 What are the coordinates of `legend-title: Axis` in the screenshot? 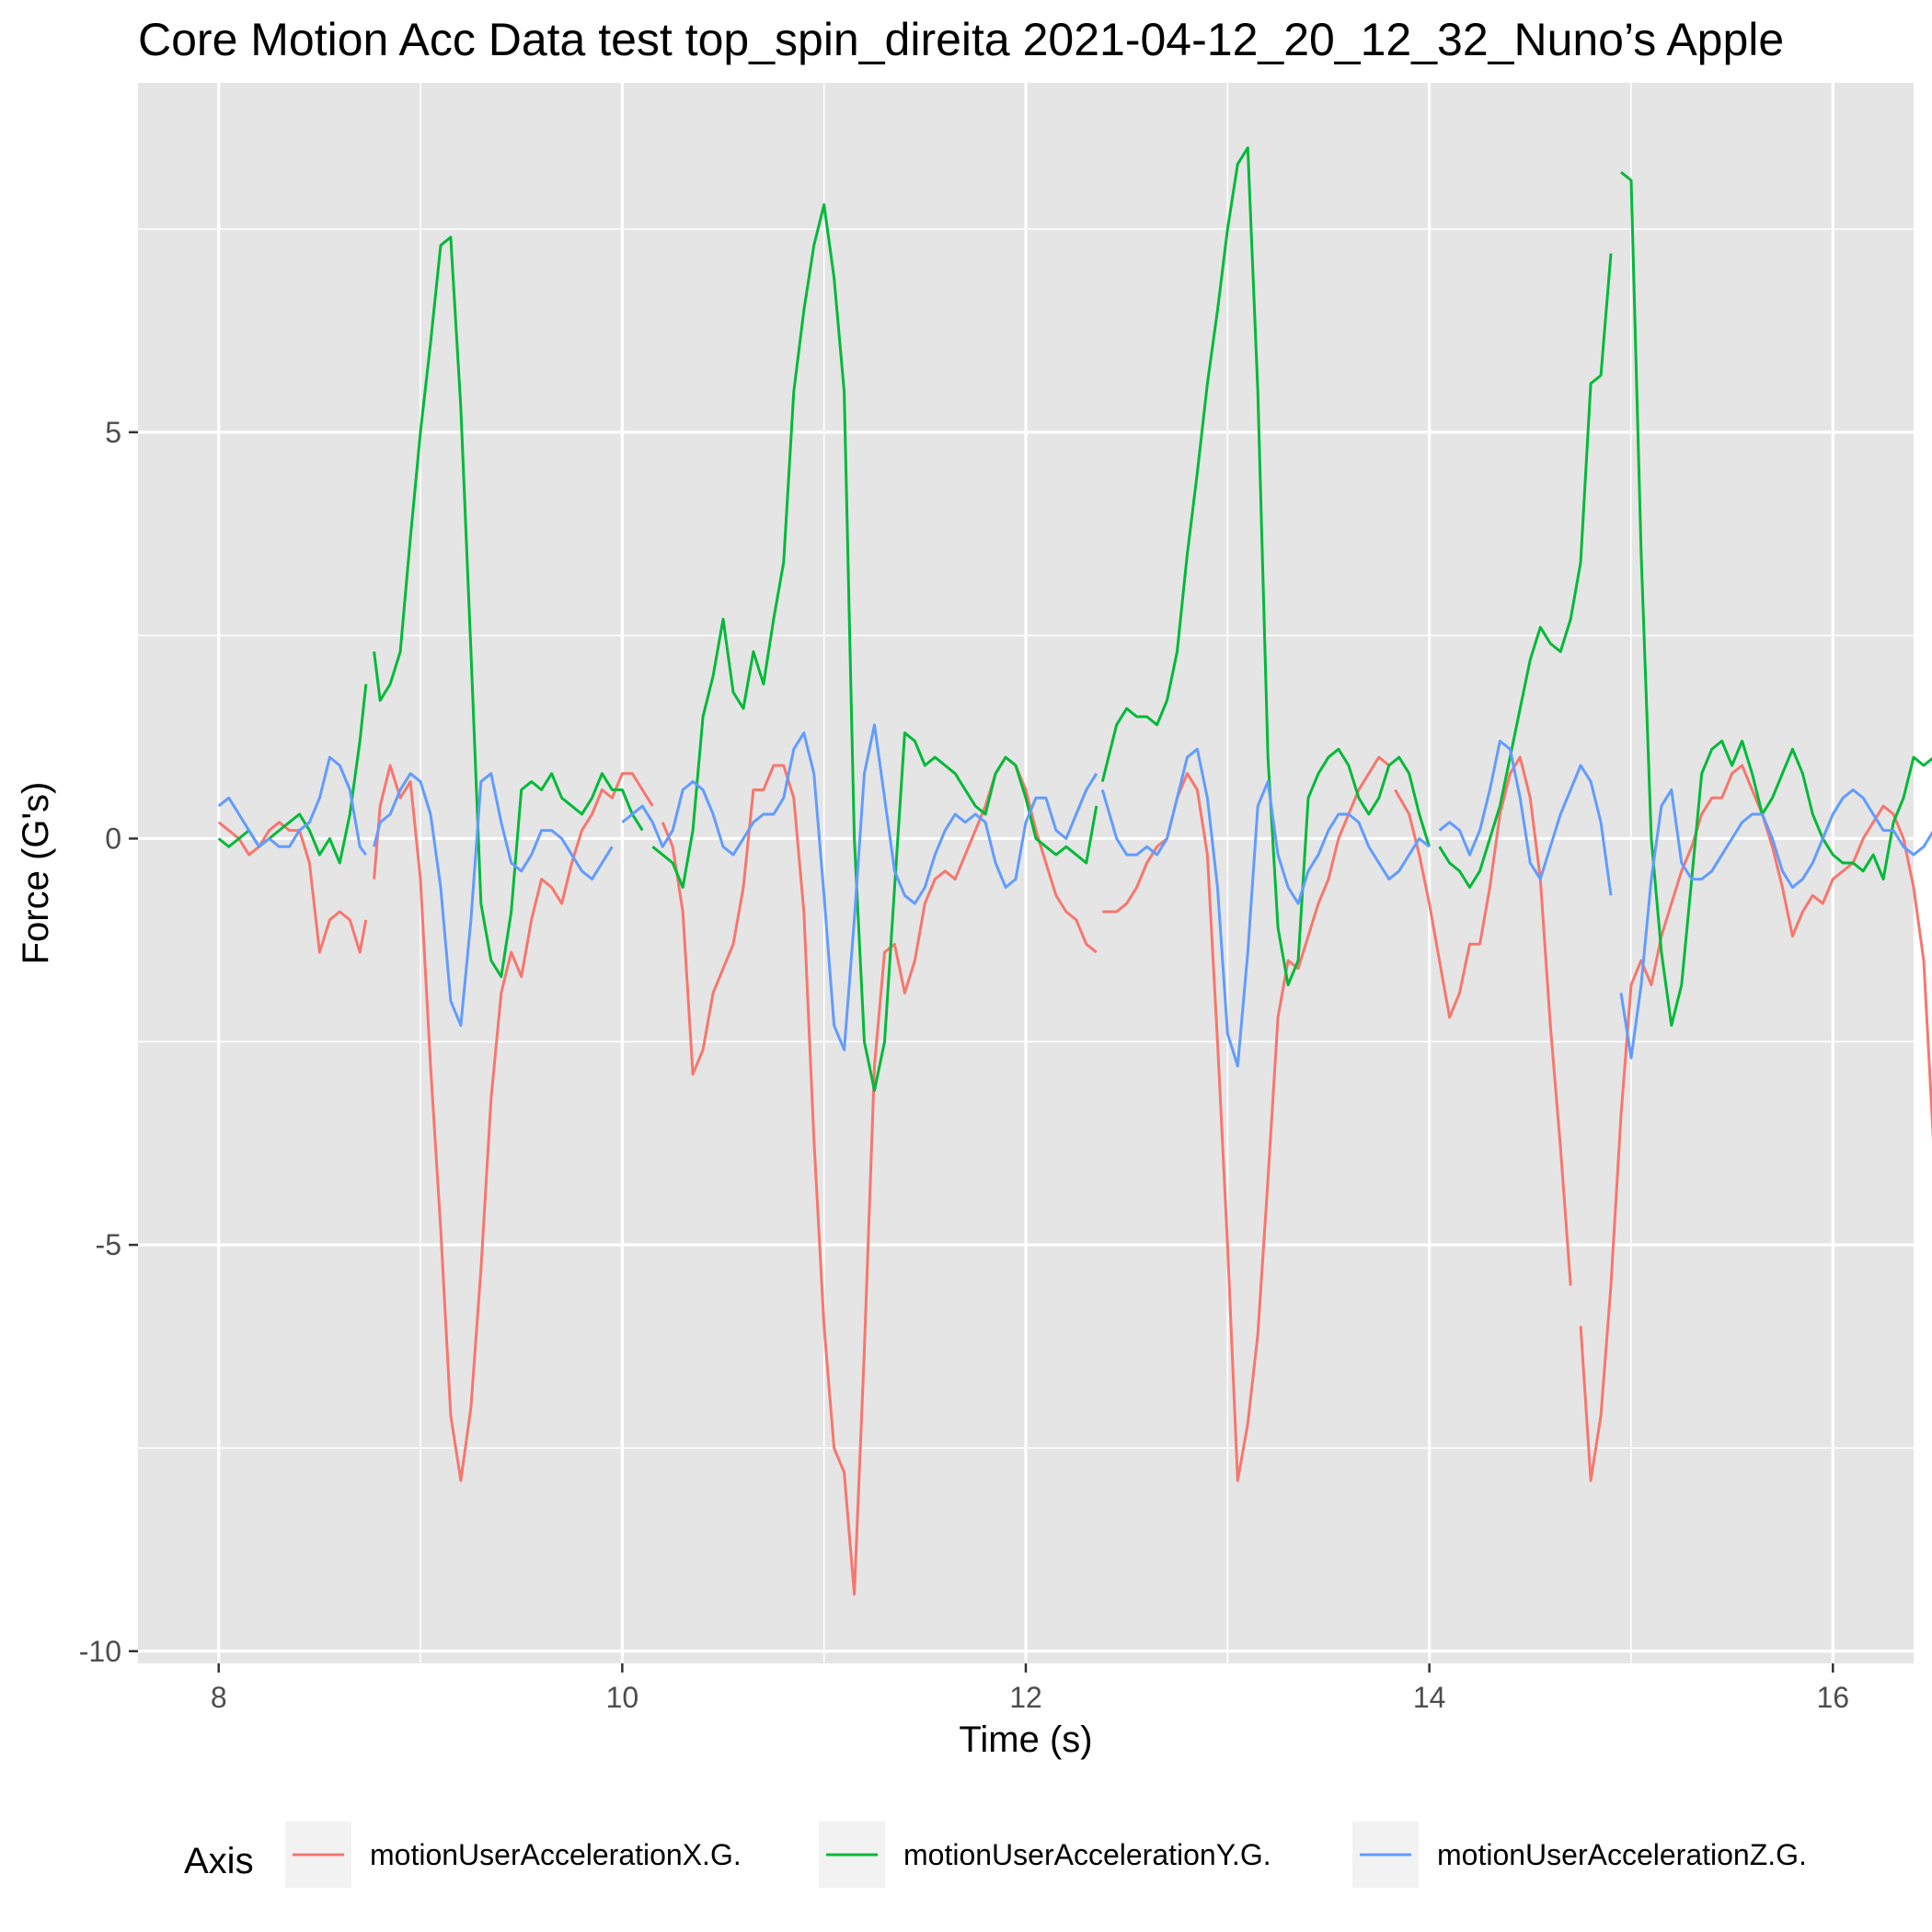 It's located at (219, 1861).